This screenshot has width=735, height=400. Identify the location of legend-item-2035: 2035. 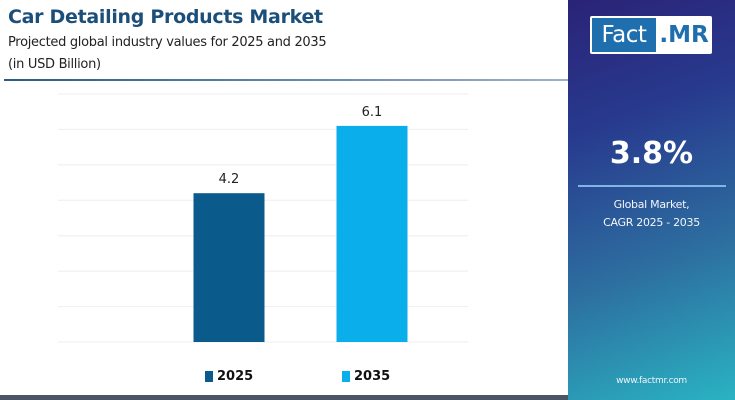
(366, 376).